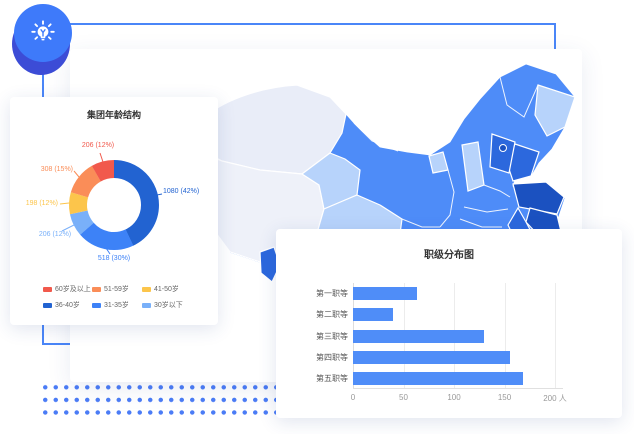  What do you see at coordinates (332, 315) in the screenshot?
I see `bar-category-label: 第二职等` at bounding box center [332, 315].